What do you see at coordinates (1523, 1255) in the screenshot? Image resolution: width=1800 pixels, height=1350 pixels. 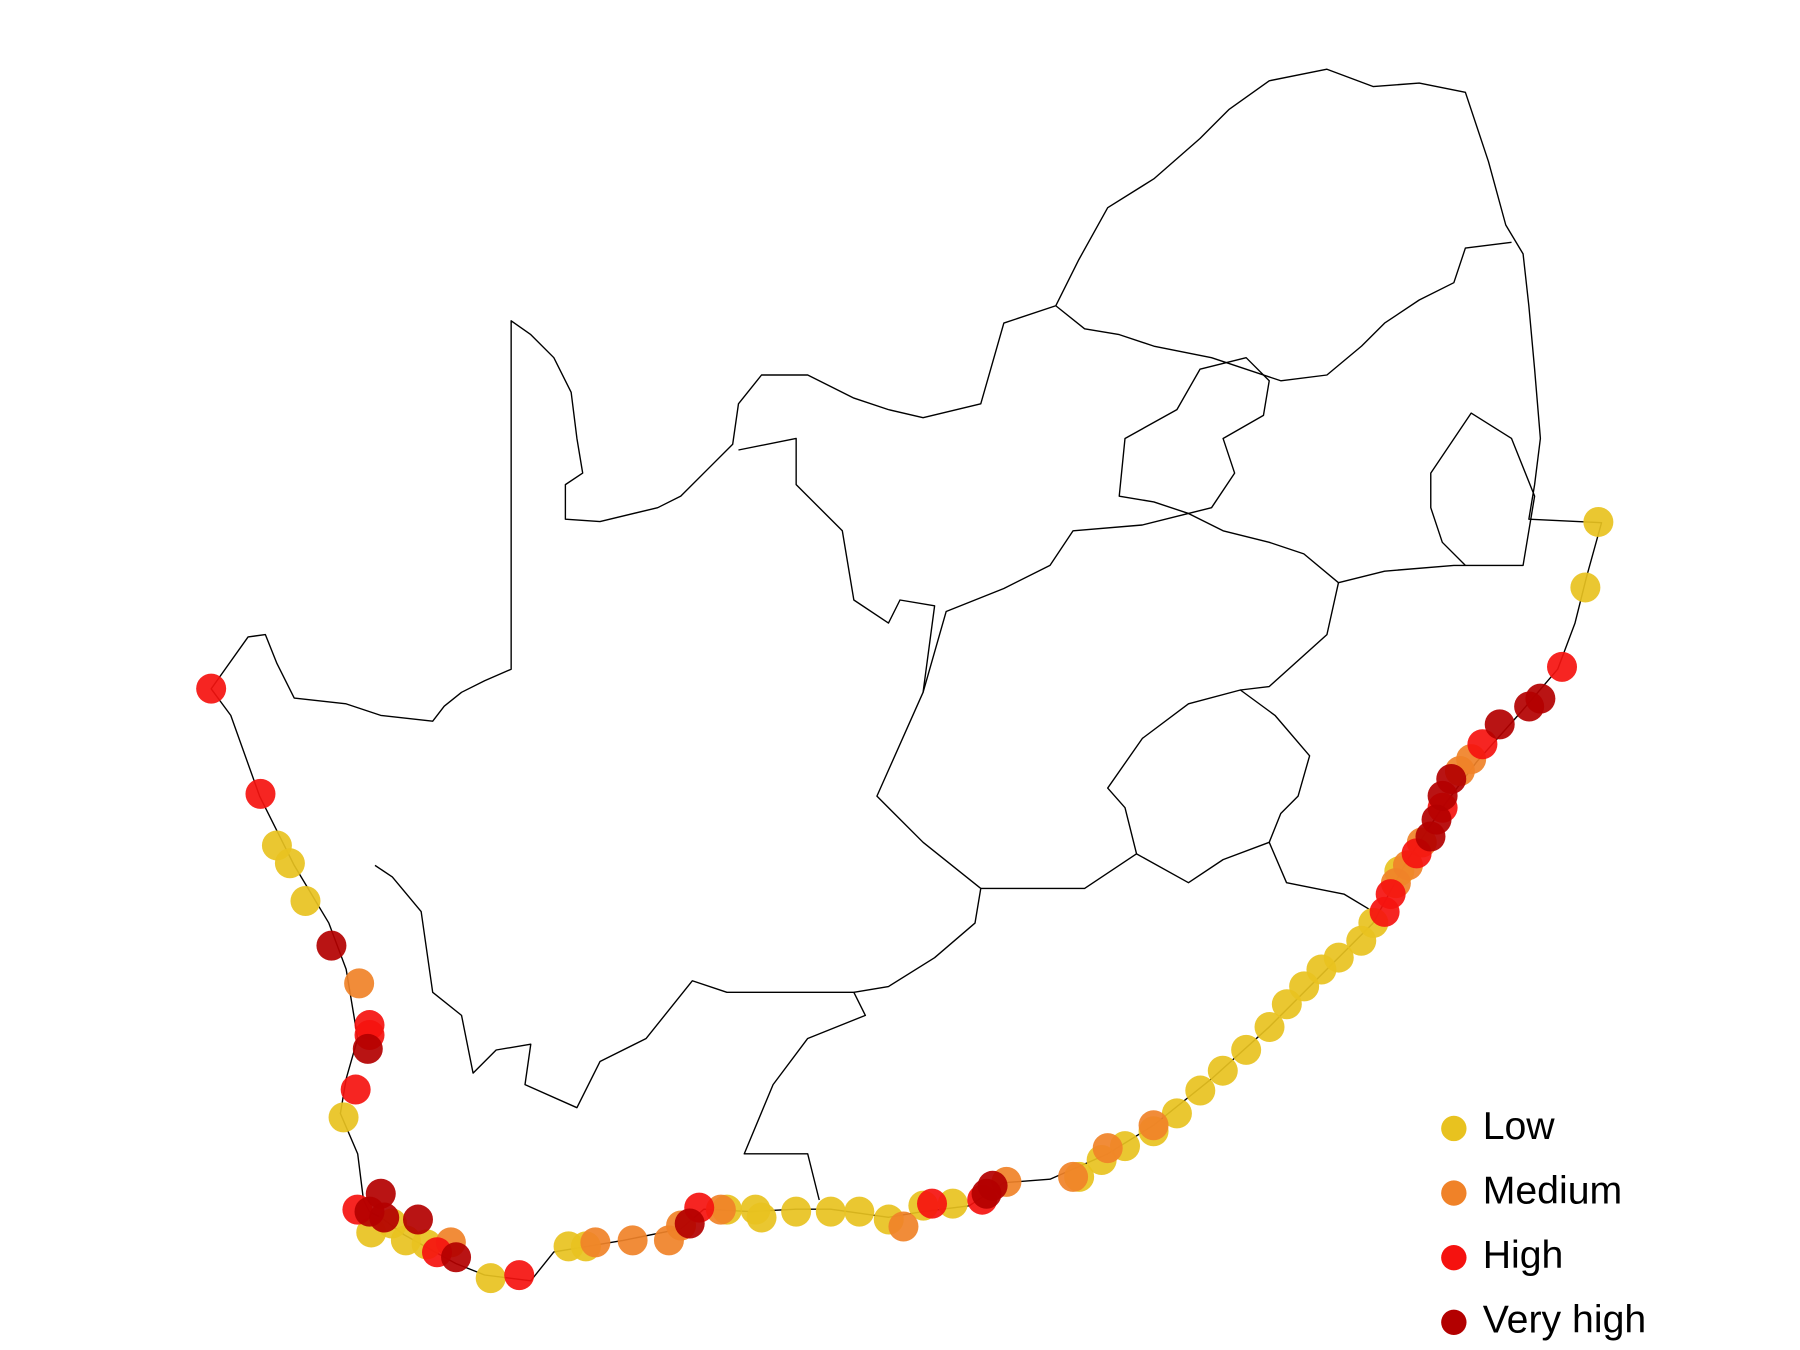 I see `legend-label: High` at bounding box center [1523, 1255].